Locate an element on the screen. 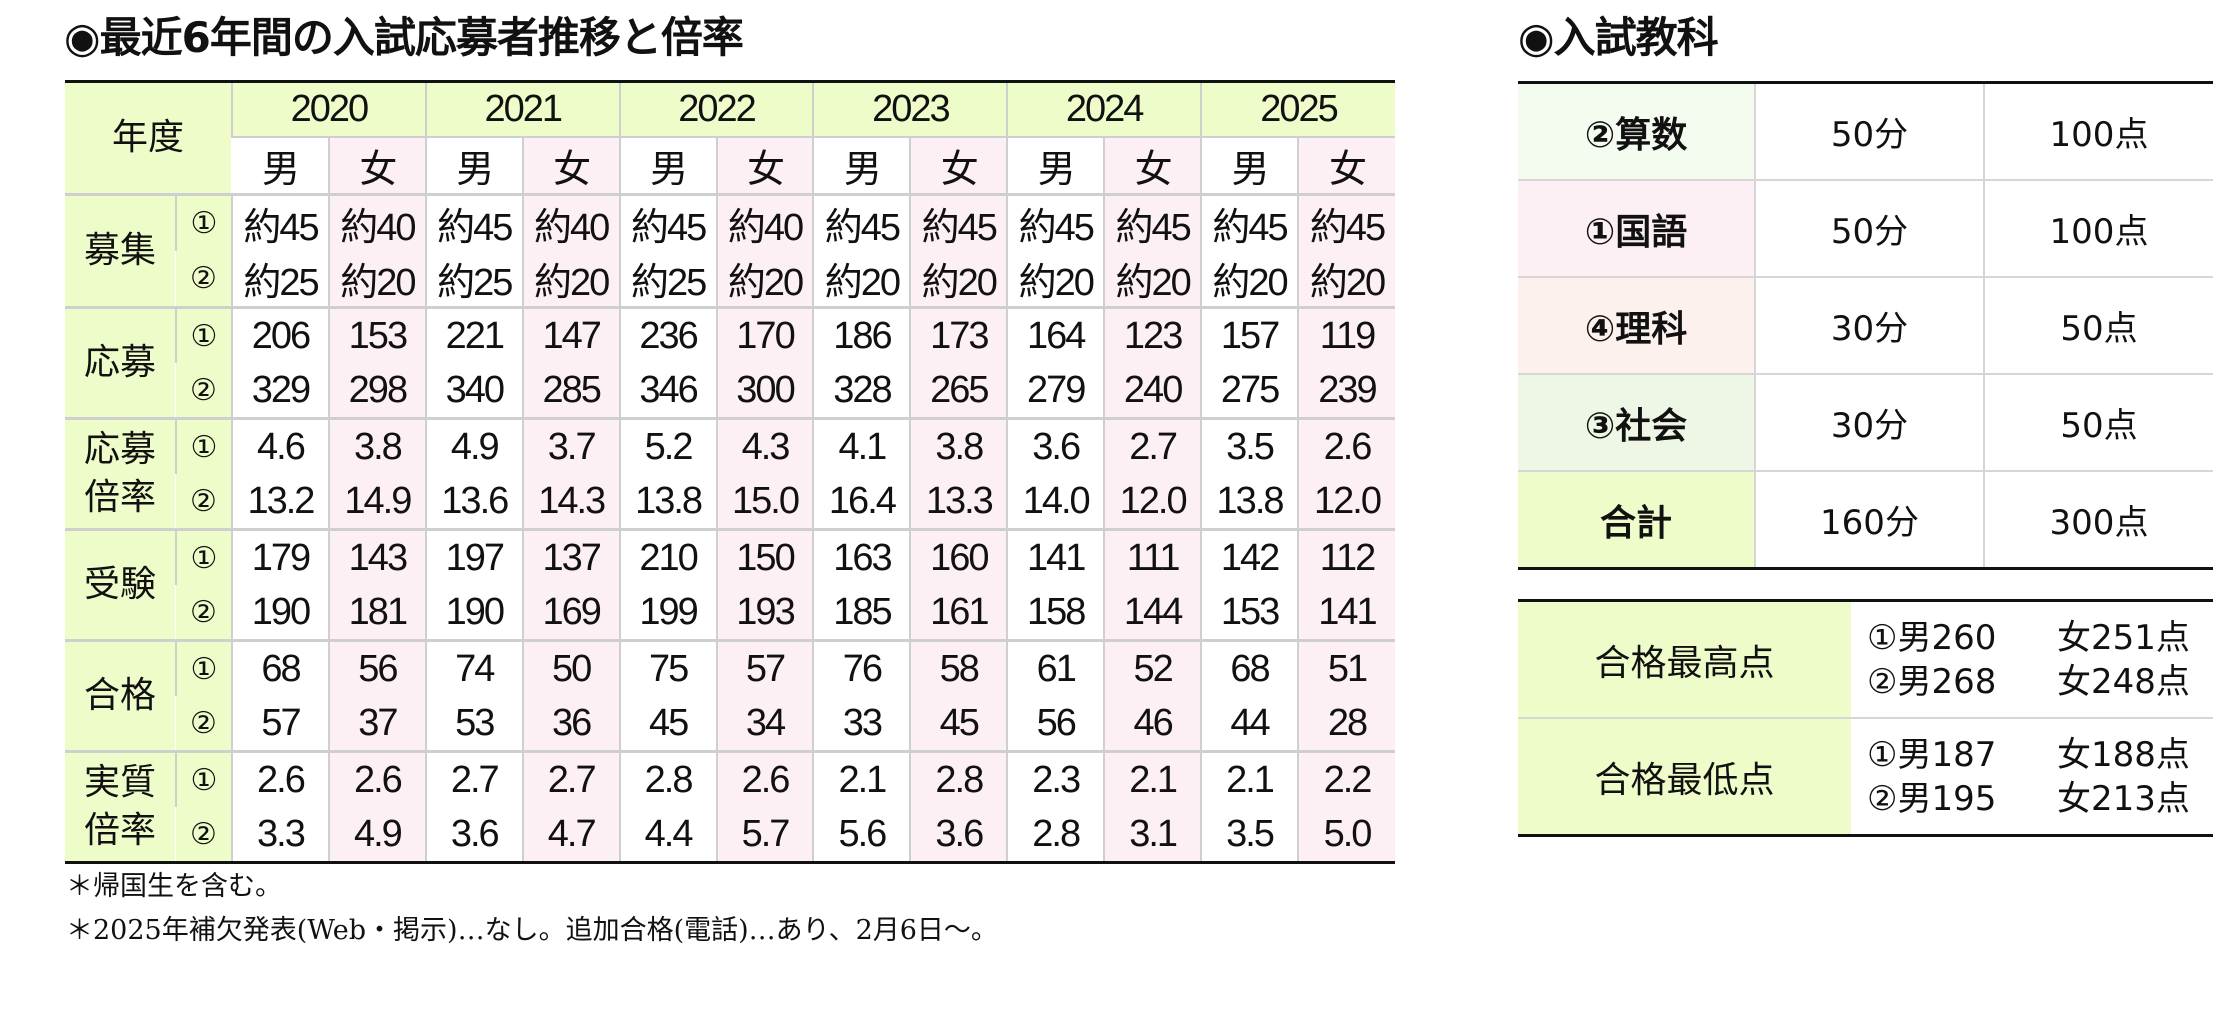  female-value-cell: 56 is located at coordinates (376, 667).